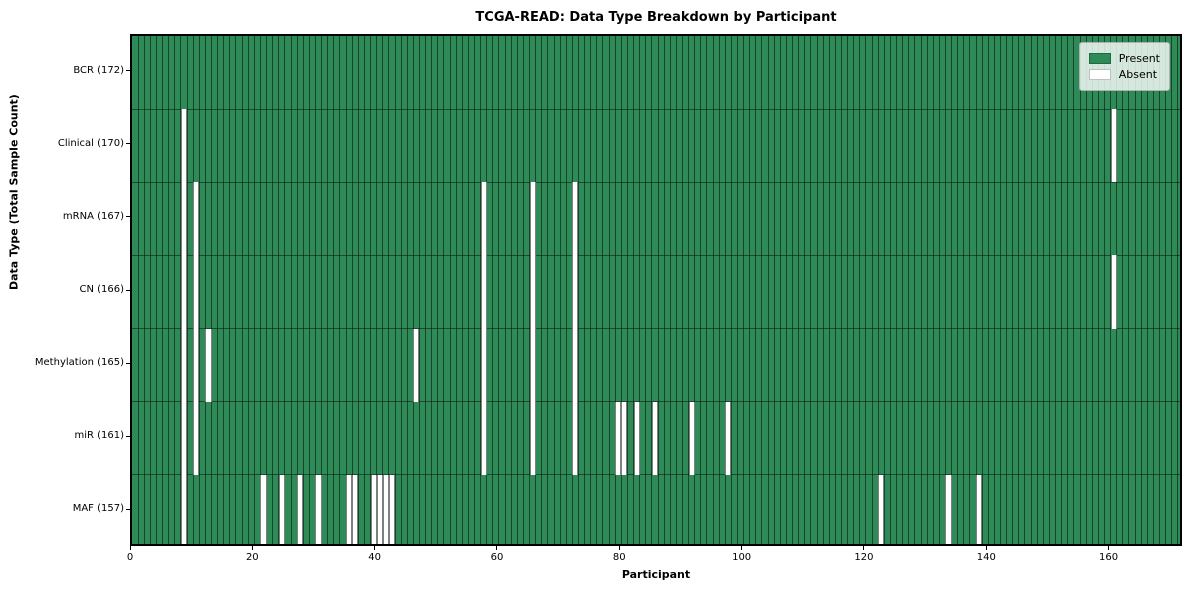 This screenshot has width=1200, height=600. I want to click on x-tick-label: 160, so click(1109, 557).